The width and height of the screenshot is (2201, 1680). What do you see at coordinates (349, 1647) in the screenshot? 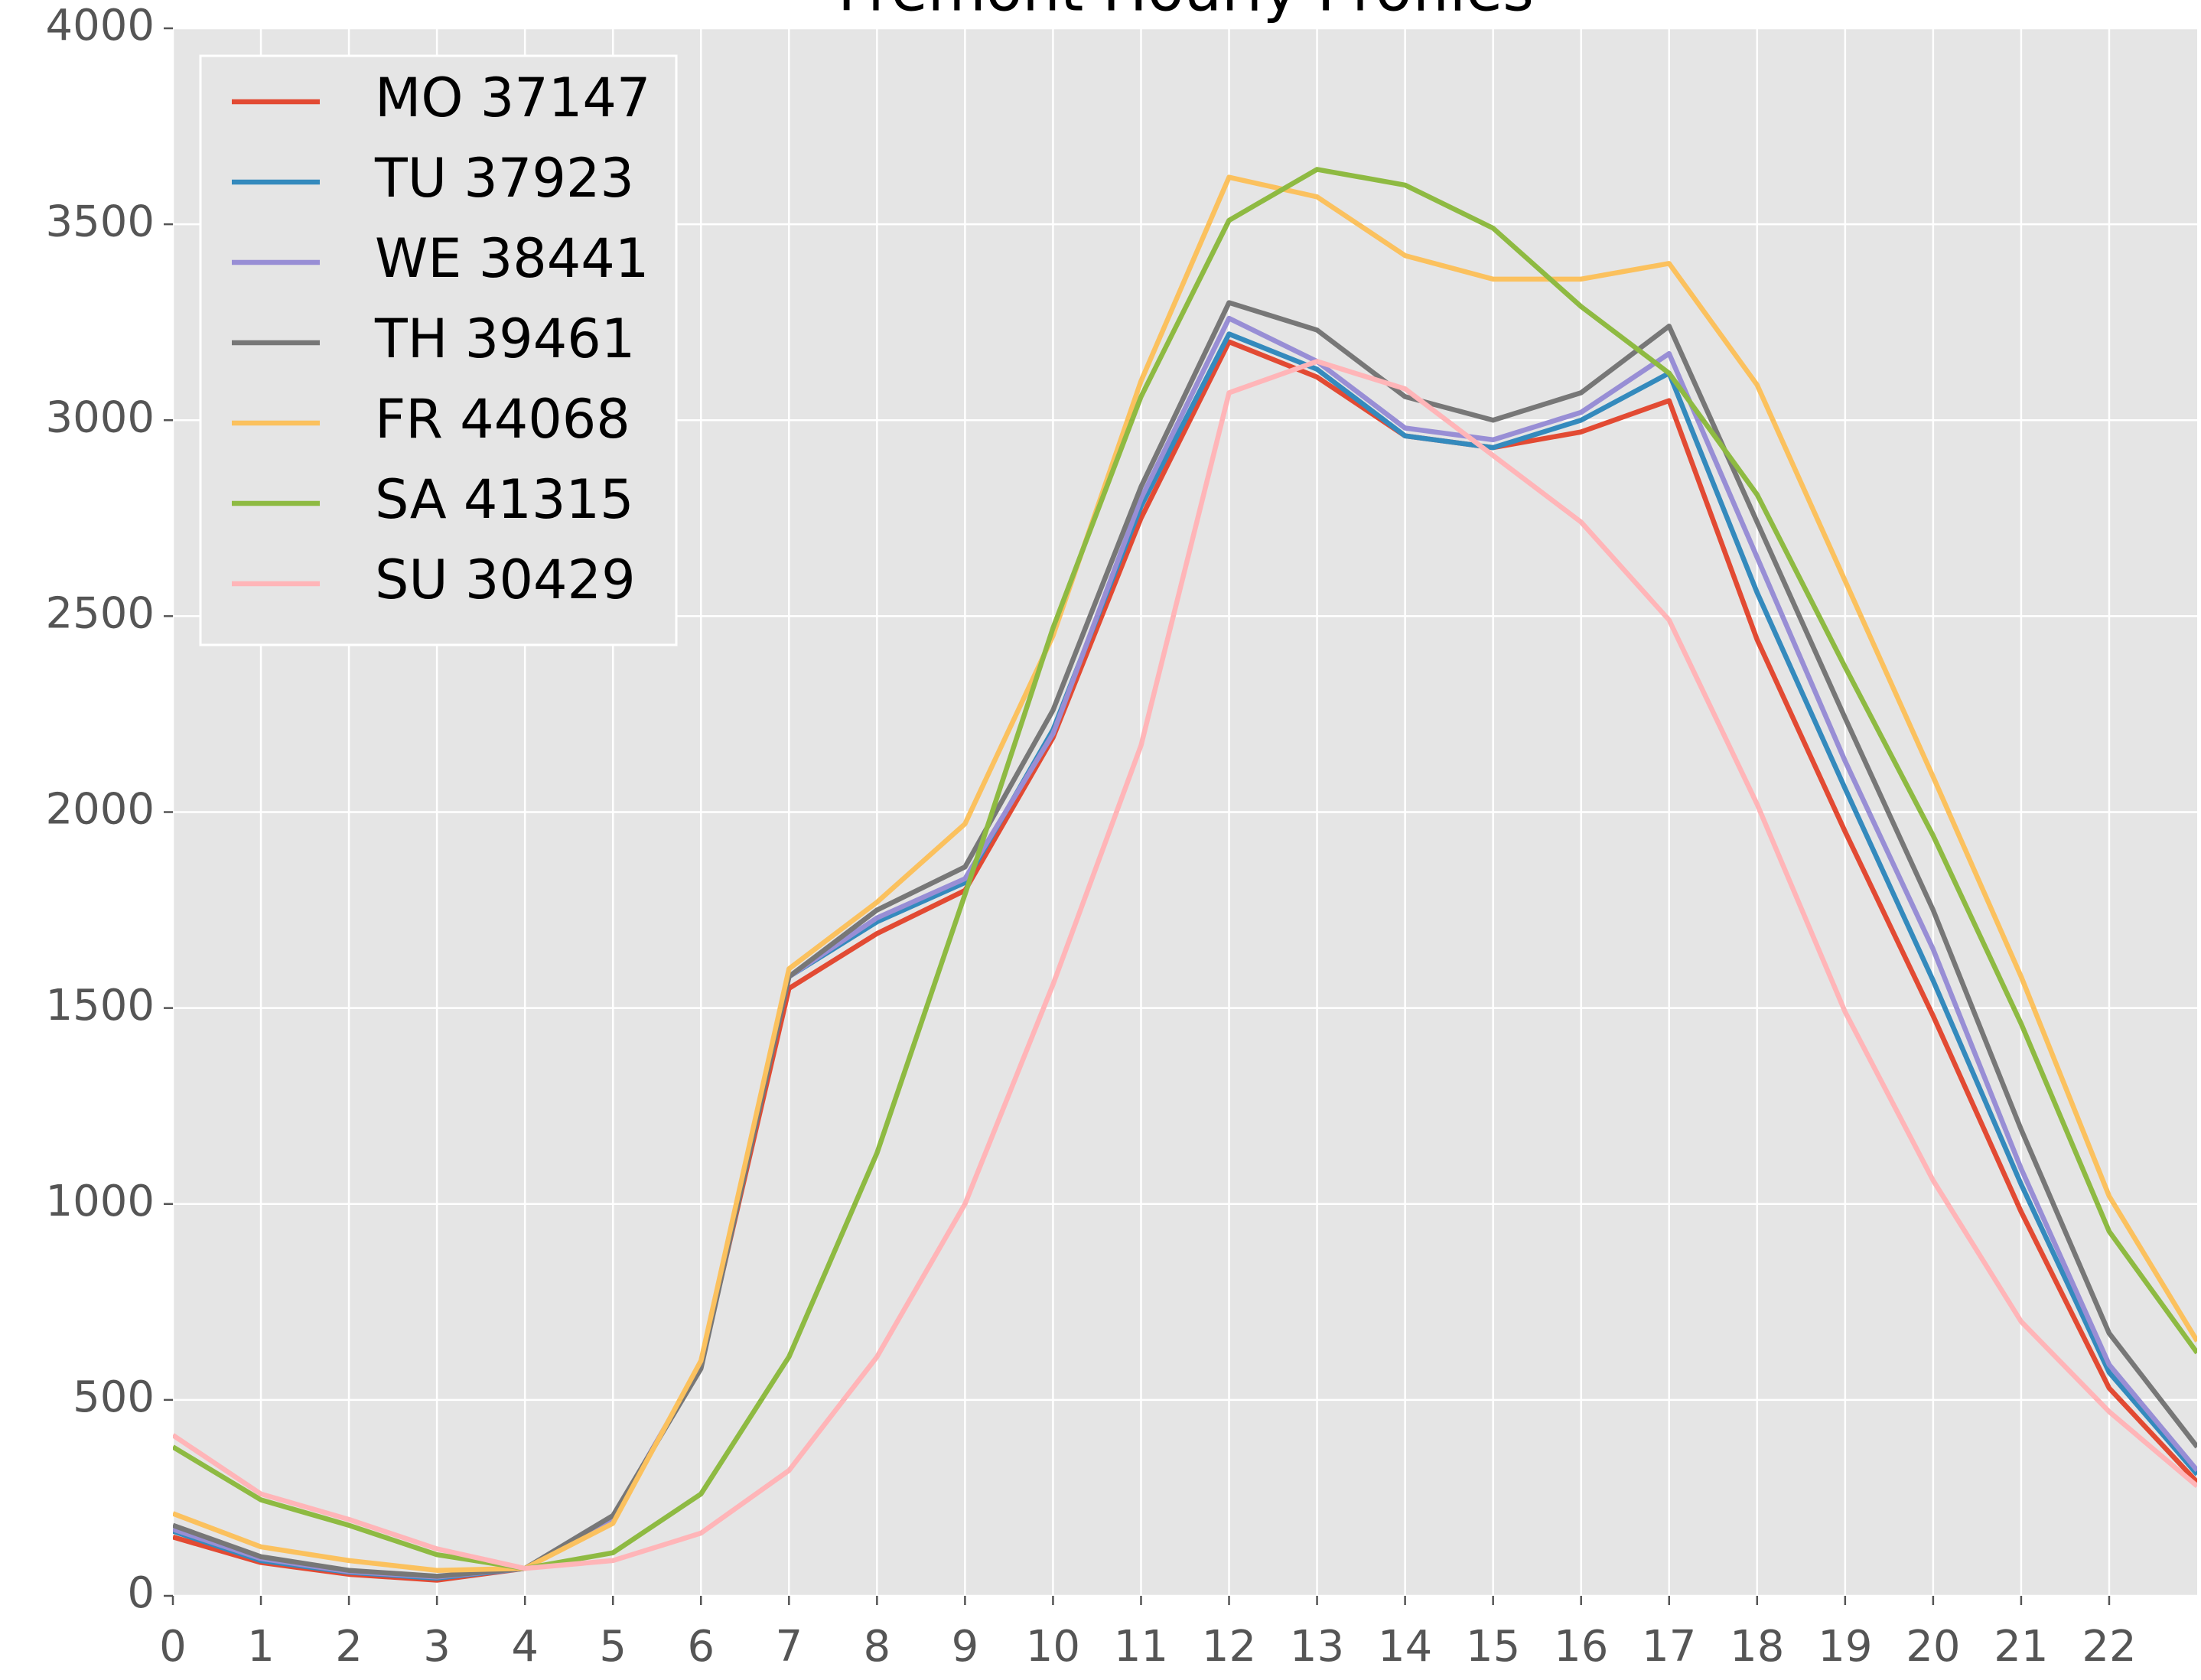
I see `x-tick-label: 2` at bounding box center [349, 1647].